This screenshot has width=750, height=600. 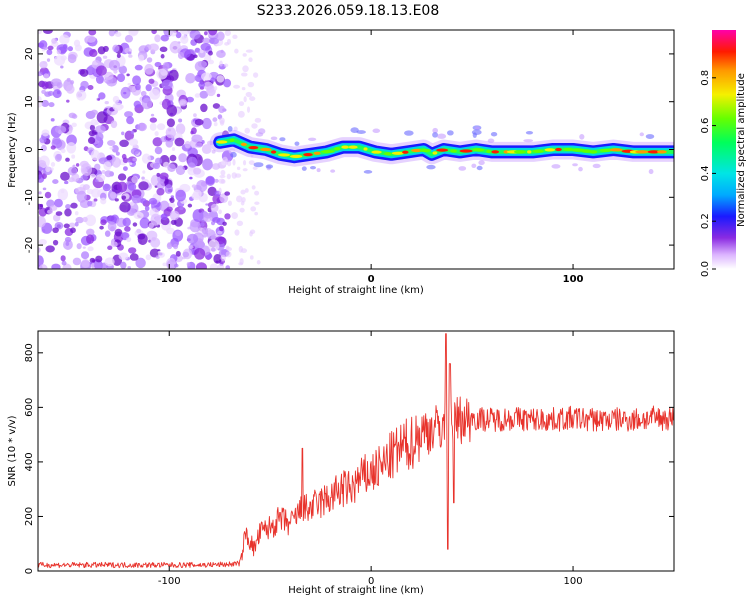 What do you see at coordinates (12, 150) in the screenshot?
I see `spectrogram-ylabel: Frequency (Hz)` at bounding box center [12, 150].